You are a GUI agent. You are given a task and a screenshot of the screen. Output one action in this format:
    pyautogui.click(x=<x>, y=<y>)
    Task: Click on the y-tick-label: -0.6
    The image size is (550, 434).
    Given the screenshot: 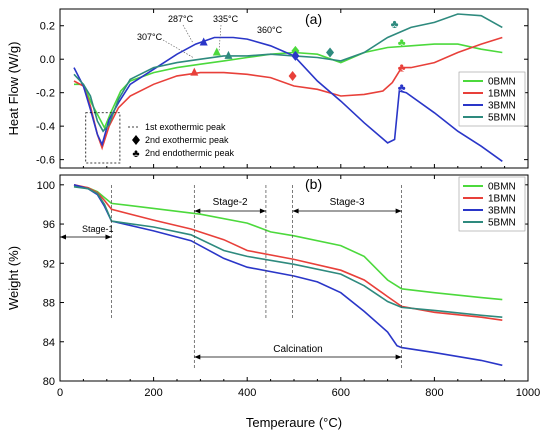 What is the action you would take?
    pyautogui.click(x=45, y=161)
    